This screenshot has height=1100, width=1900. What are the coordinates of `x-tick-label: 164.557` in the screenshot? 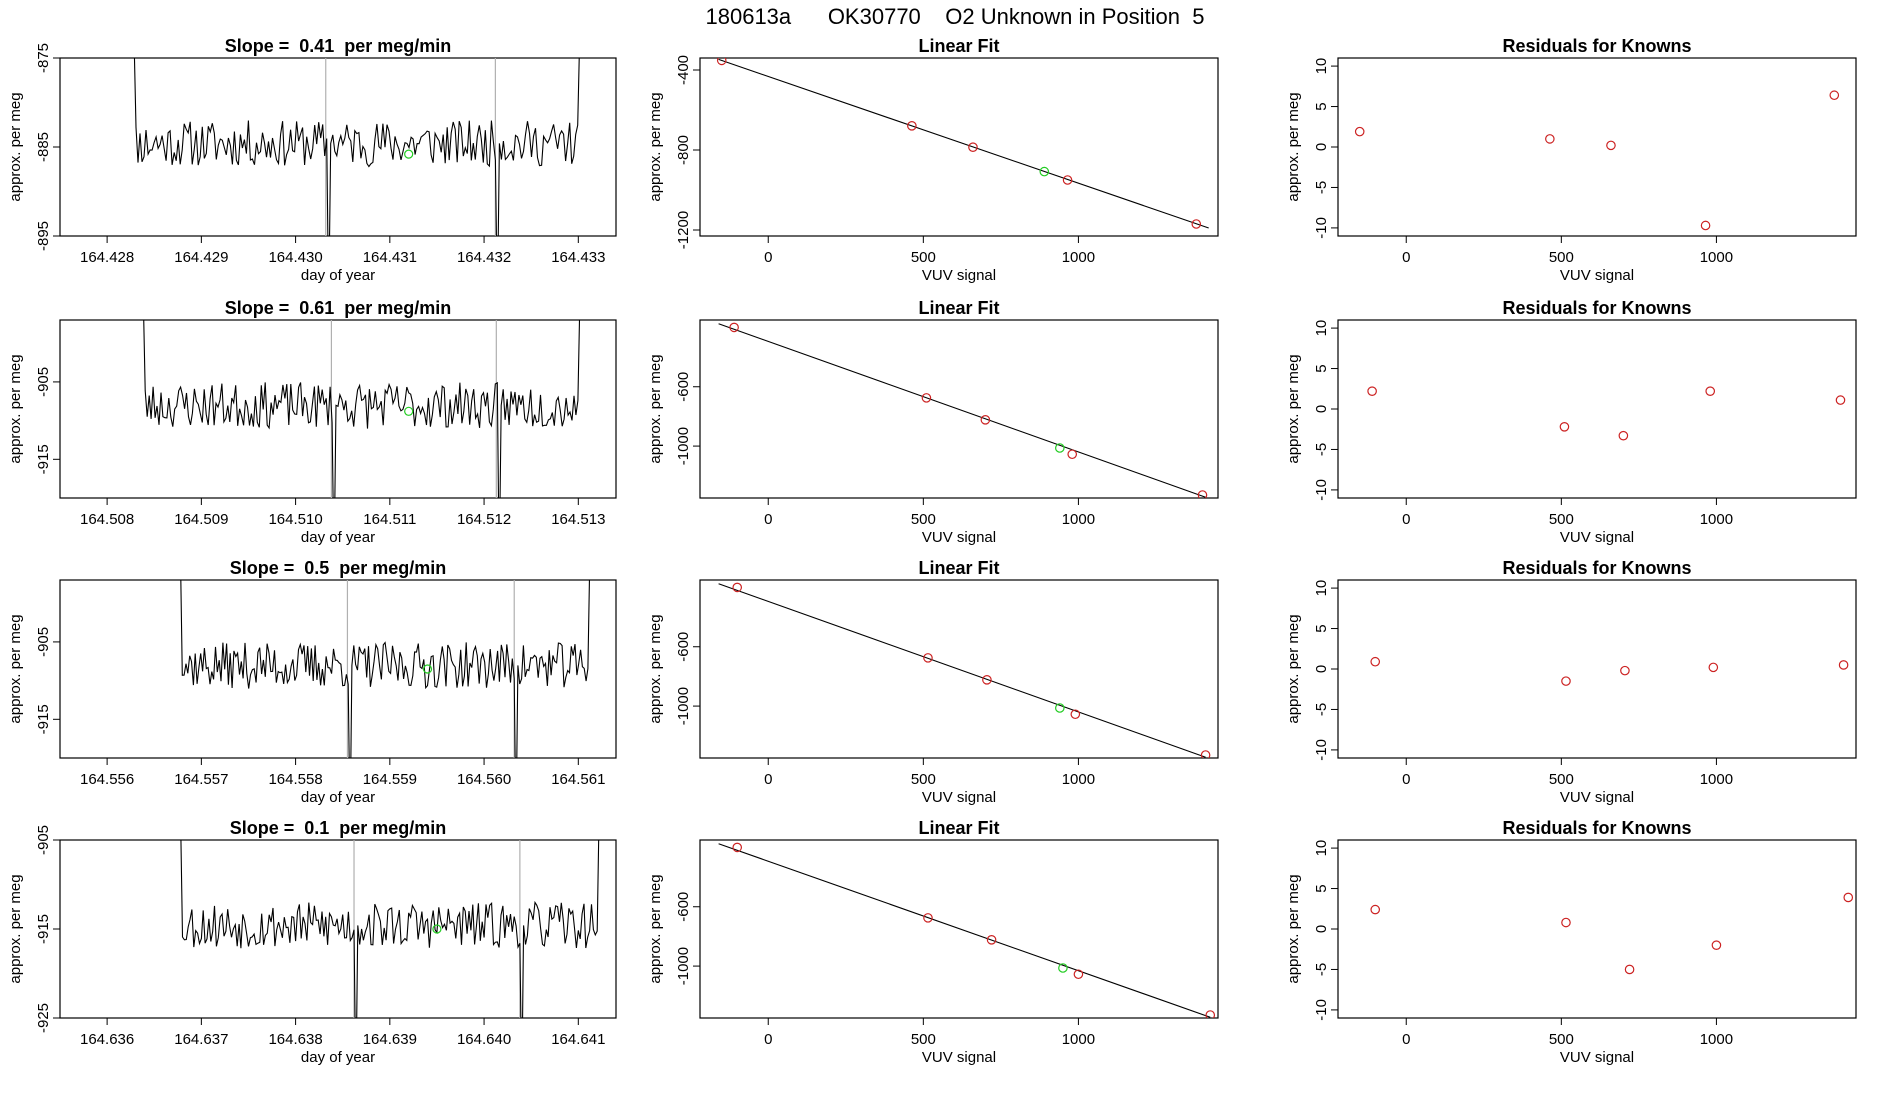 It's located at (201, 779).